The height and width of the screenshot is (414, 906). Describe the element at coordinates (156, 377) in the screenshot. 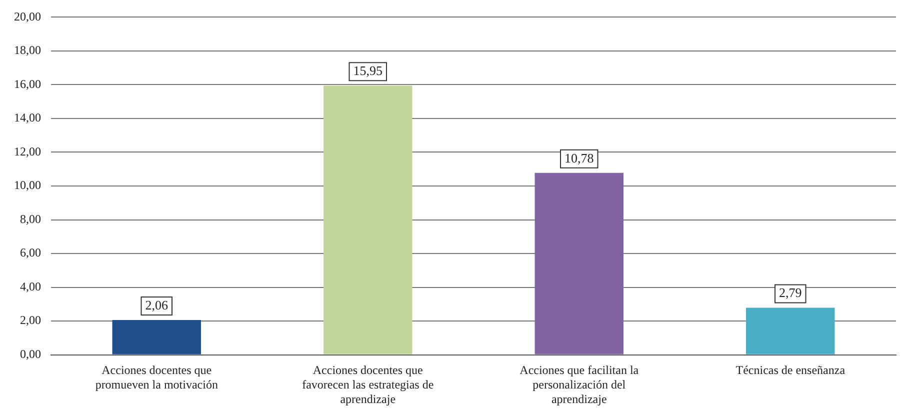

I see `x-tick-label: Acciones docentes que promueven la motivación` at that location.